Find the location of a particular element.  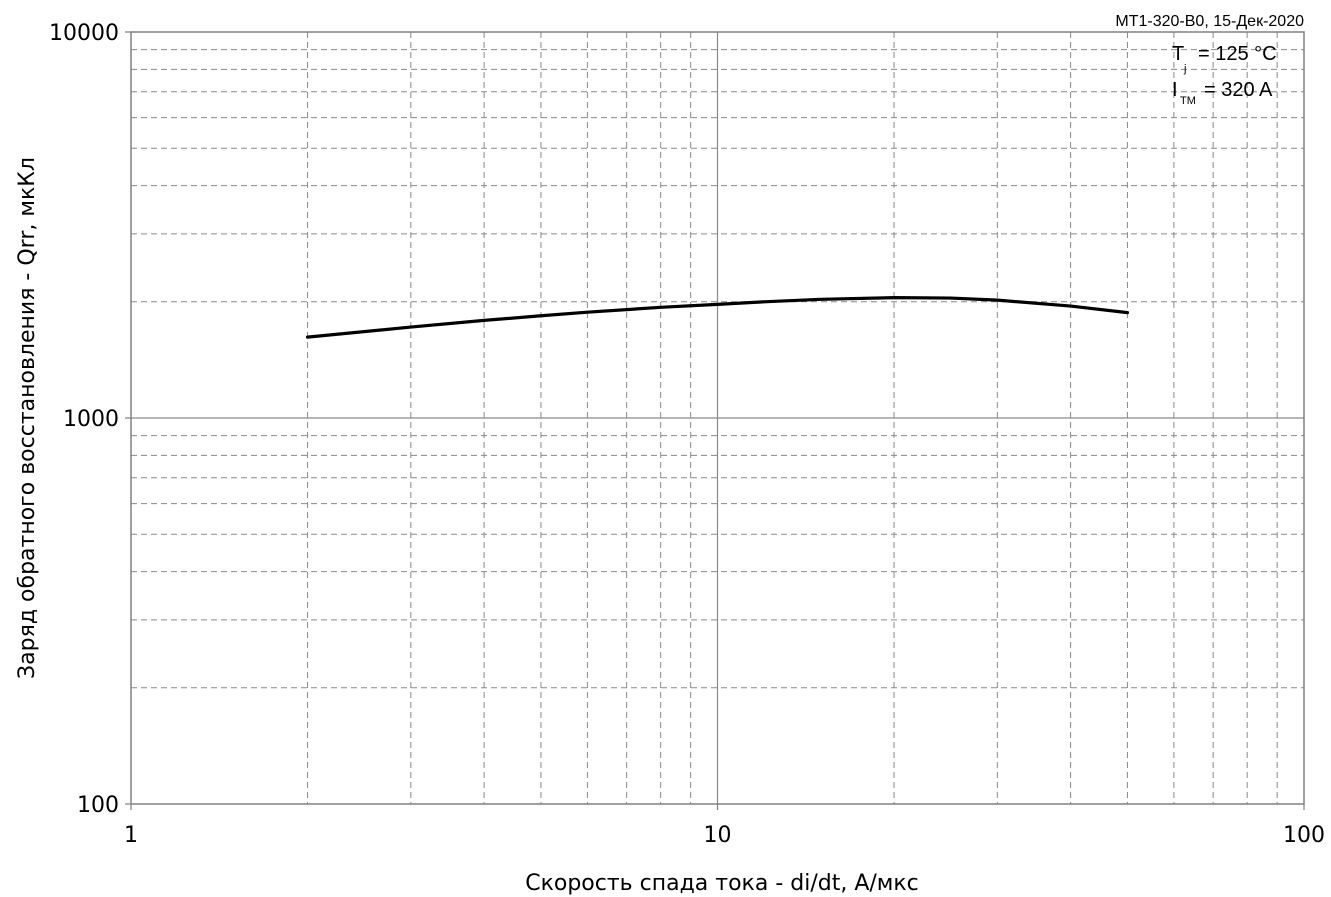

x-tick-label: 10 is located at coordinates (718, 835).